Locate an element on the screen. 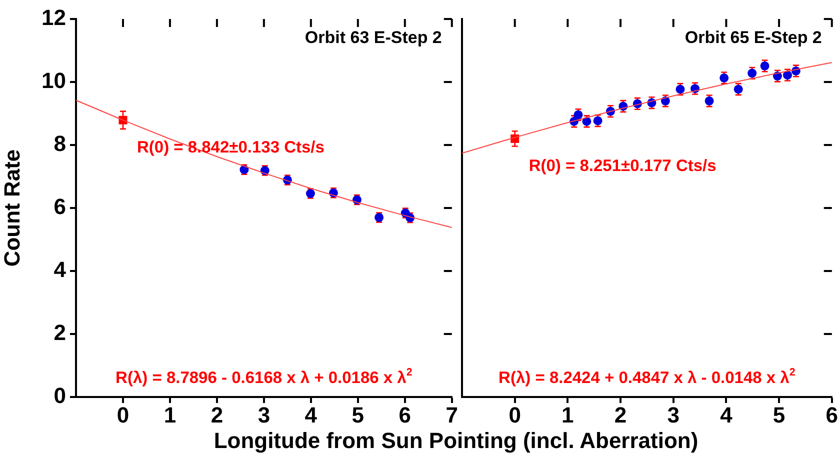  y-tick-label: 8 is located at coordinates (60, 143).